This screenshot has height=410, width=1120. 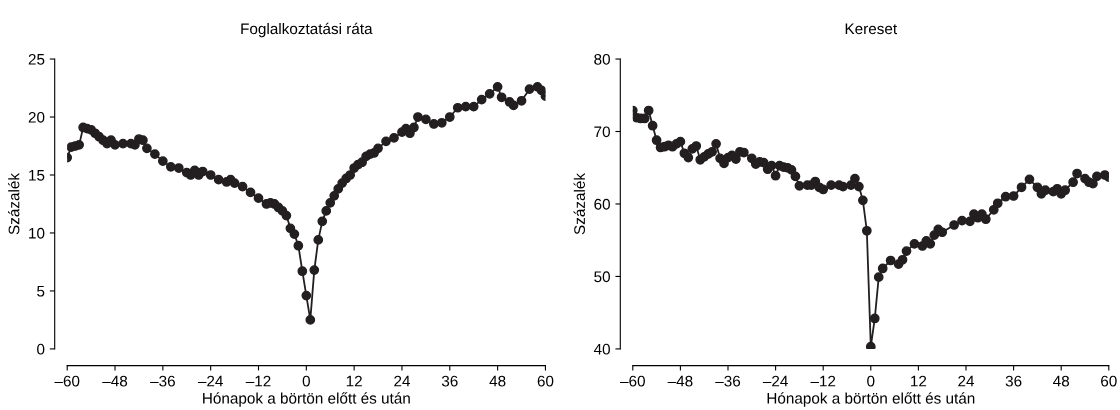 I want to click on chart-title: Foglalkoztatási ráta, so click(x=307, y=30).